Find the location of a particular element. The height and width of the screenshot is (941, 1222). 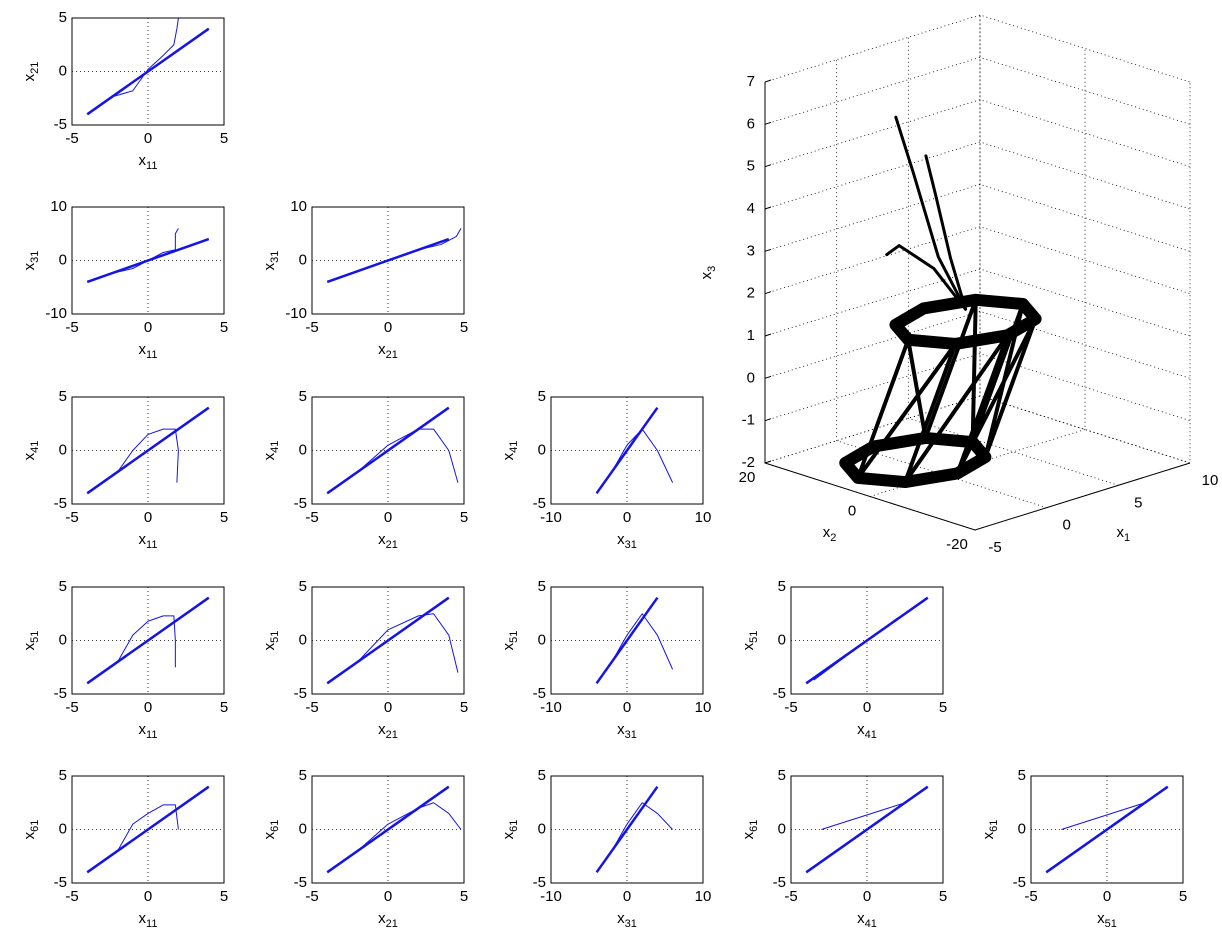

x-axis-label: x41 is located at coordinates (867, 731).